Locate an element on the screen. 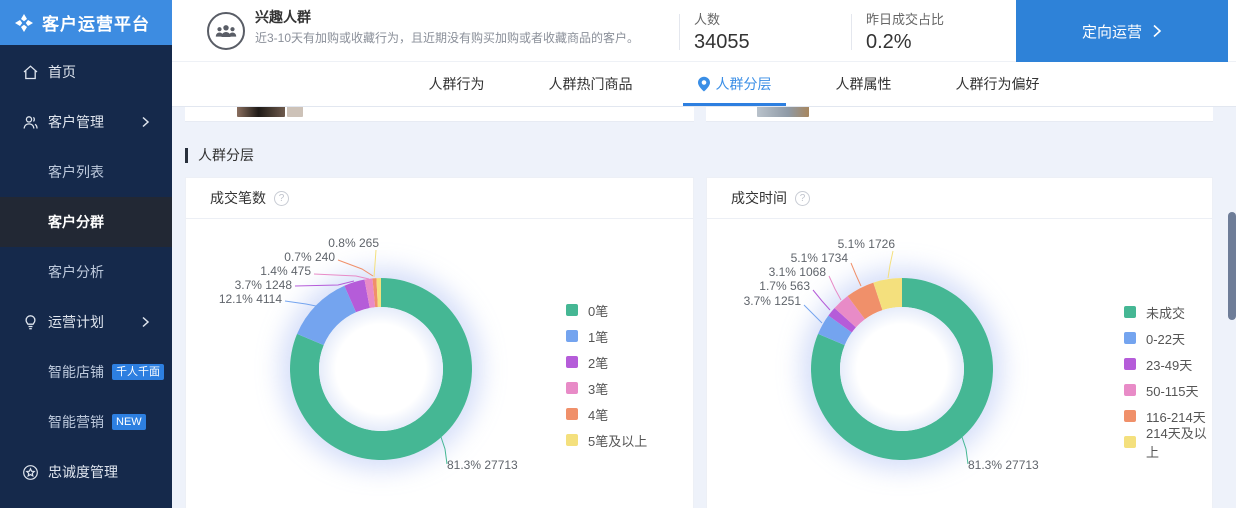 This screenshot has width=1236, height=508. targeted-operation-button: 定向运营 is located at coordinates (1122, 31).